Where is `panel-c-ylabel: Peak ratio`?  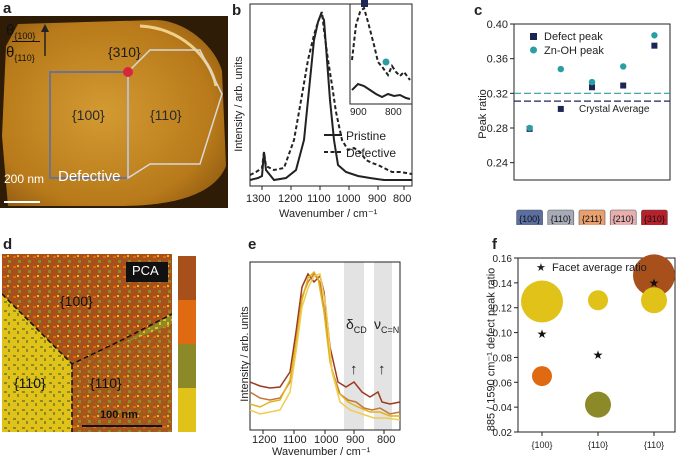 panel-c-ylabel: Peak ratio is located at coordinates (483, 114).